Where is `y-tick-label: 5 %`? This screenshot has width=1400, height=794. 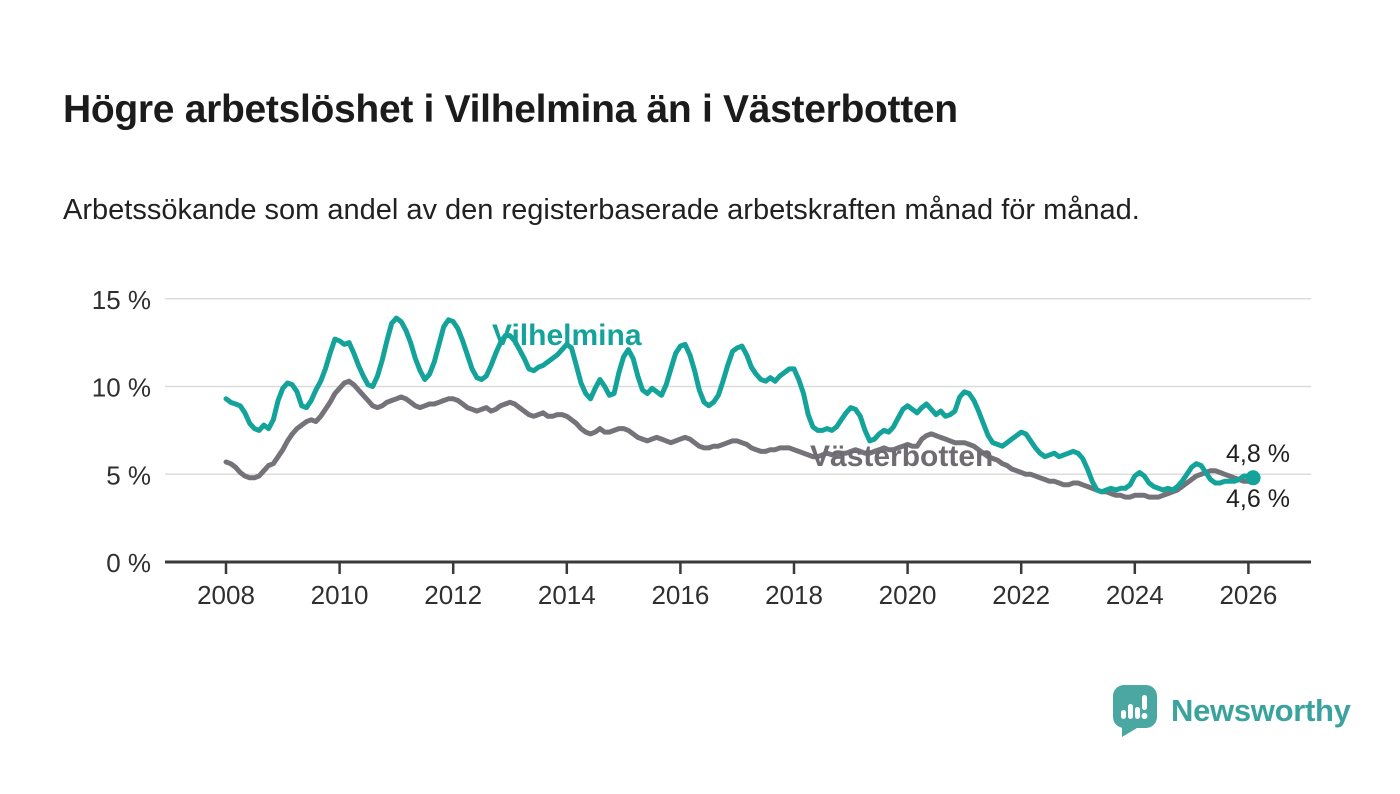 y-tick-label: 5 % is located at coordinates (128, 475).